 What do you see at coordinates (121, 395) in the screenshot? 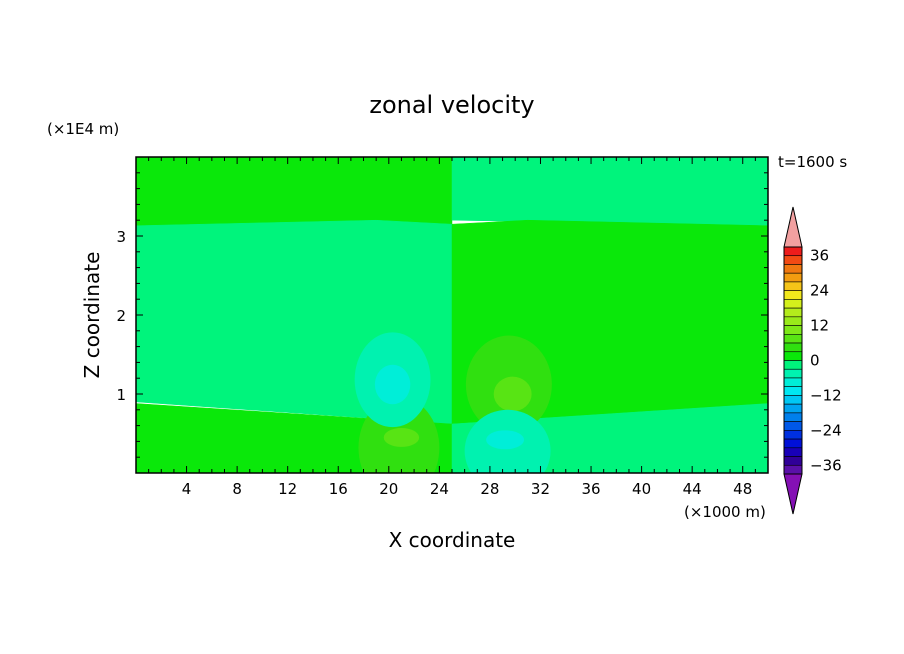
I see `y-tick-label: 1` at bounding box center [121, 395].